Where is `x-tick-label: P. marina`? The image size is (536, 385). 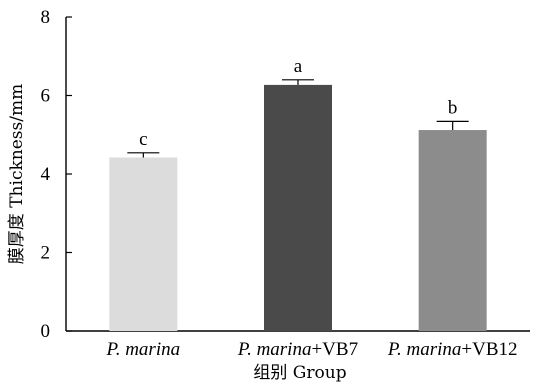 x-tick-label: P. marina is located at coordinates (143, 349).